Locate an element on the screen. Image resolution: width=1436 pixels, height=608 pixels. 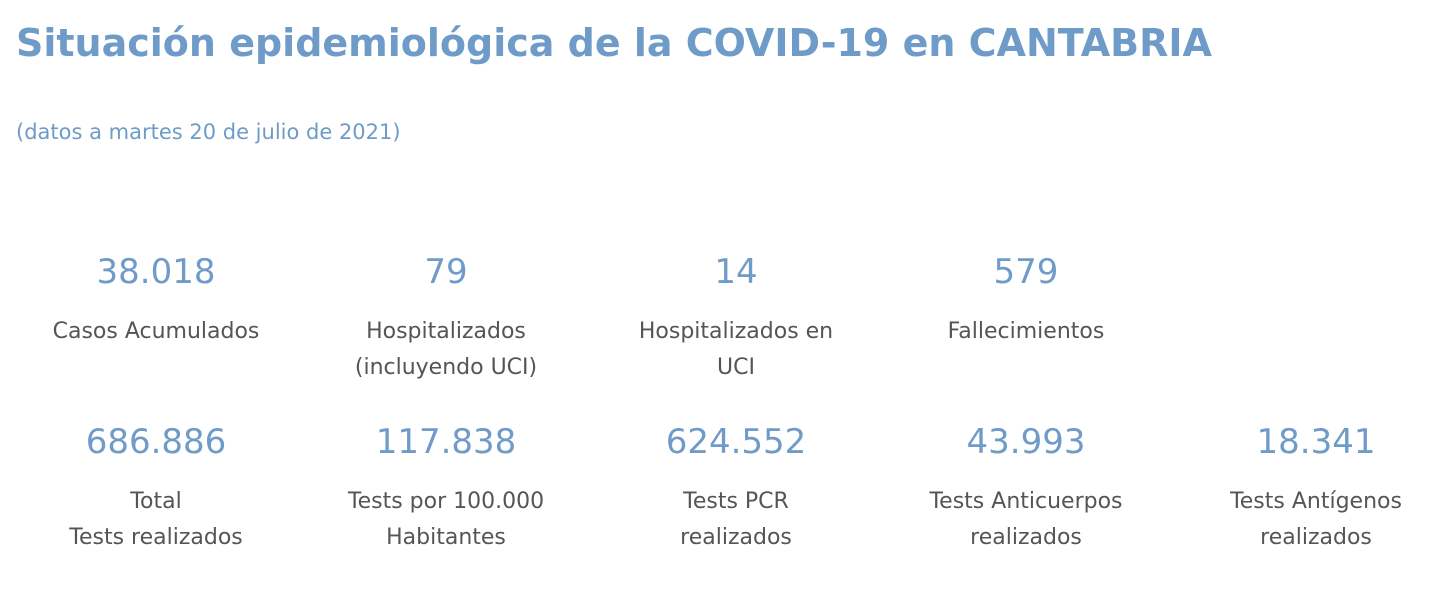
stat-label: Total Tests realizados is located at coordinates (156, 519).